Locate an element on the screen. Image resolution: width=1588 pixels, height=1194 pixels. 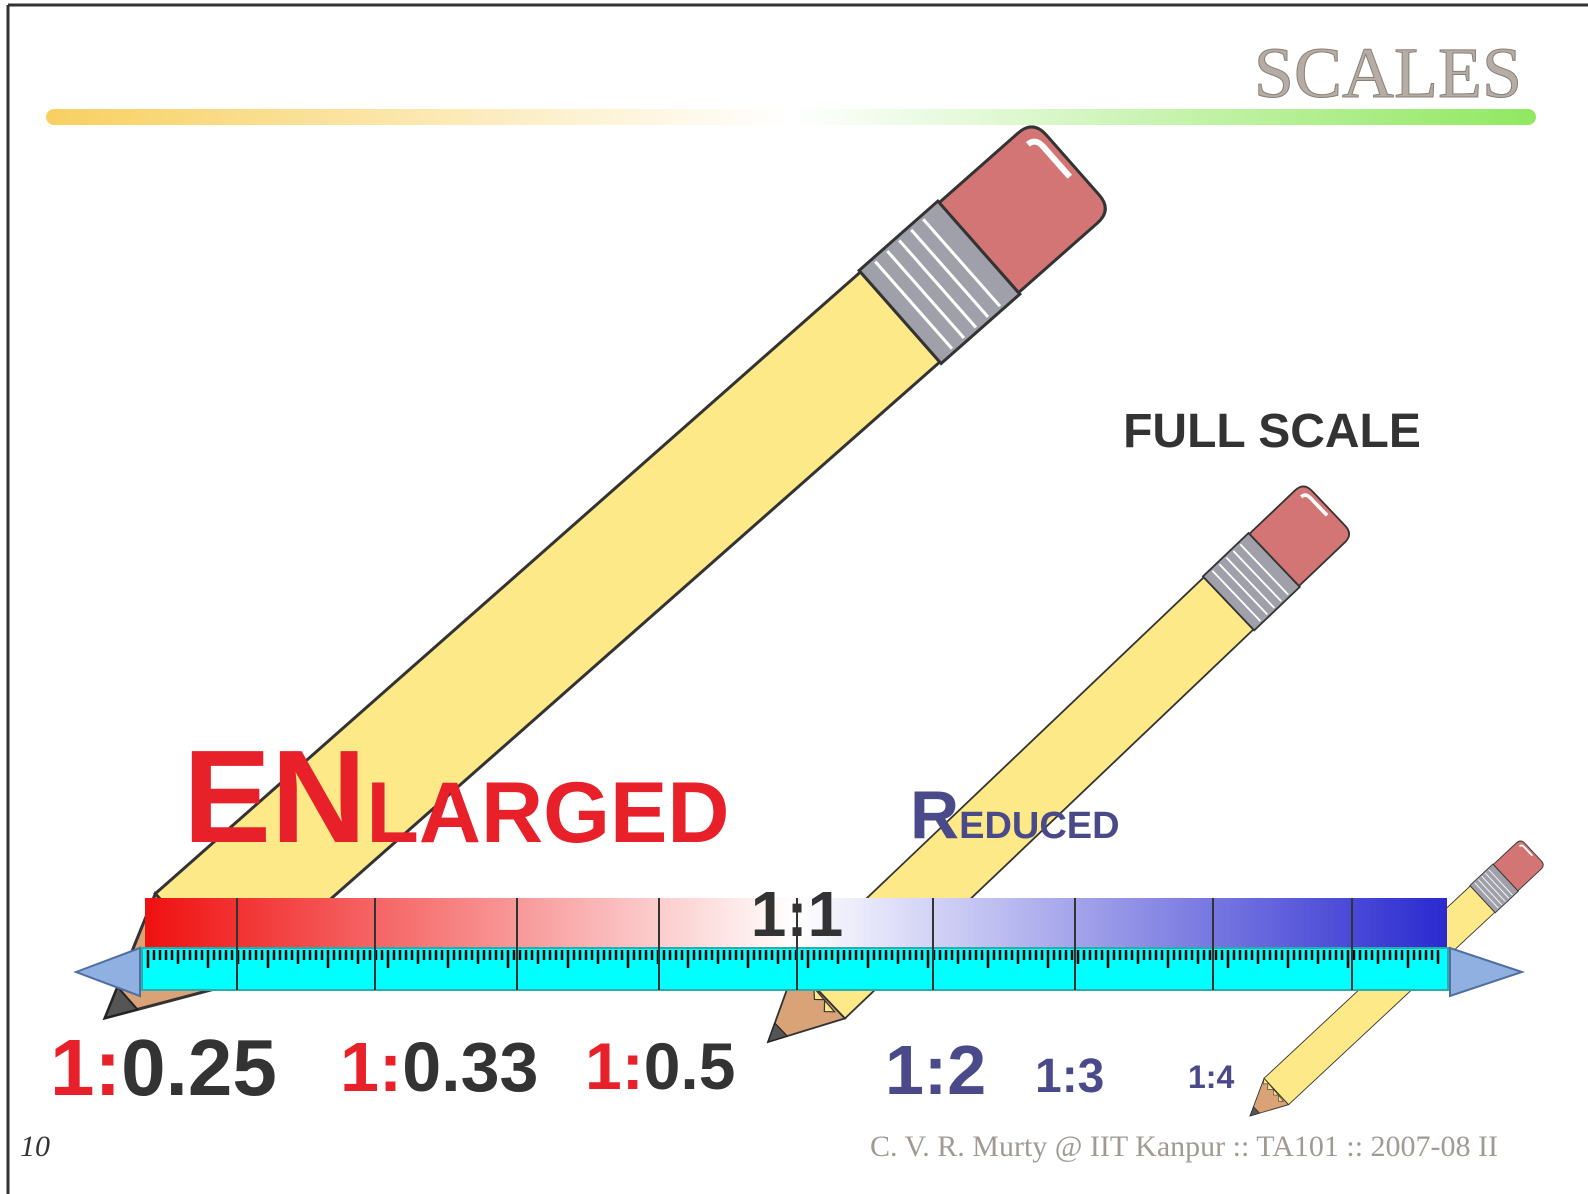
slide-title: SCALES is located at coordinates (1388, 73).